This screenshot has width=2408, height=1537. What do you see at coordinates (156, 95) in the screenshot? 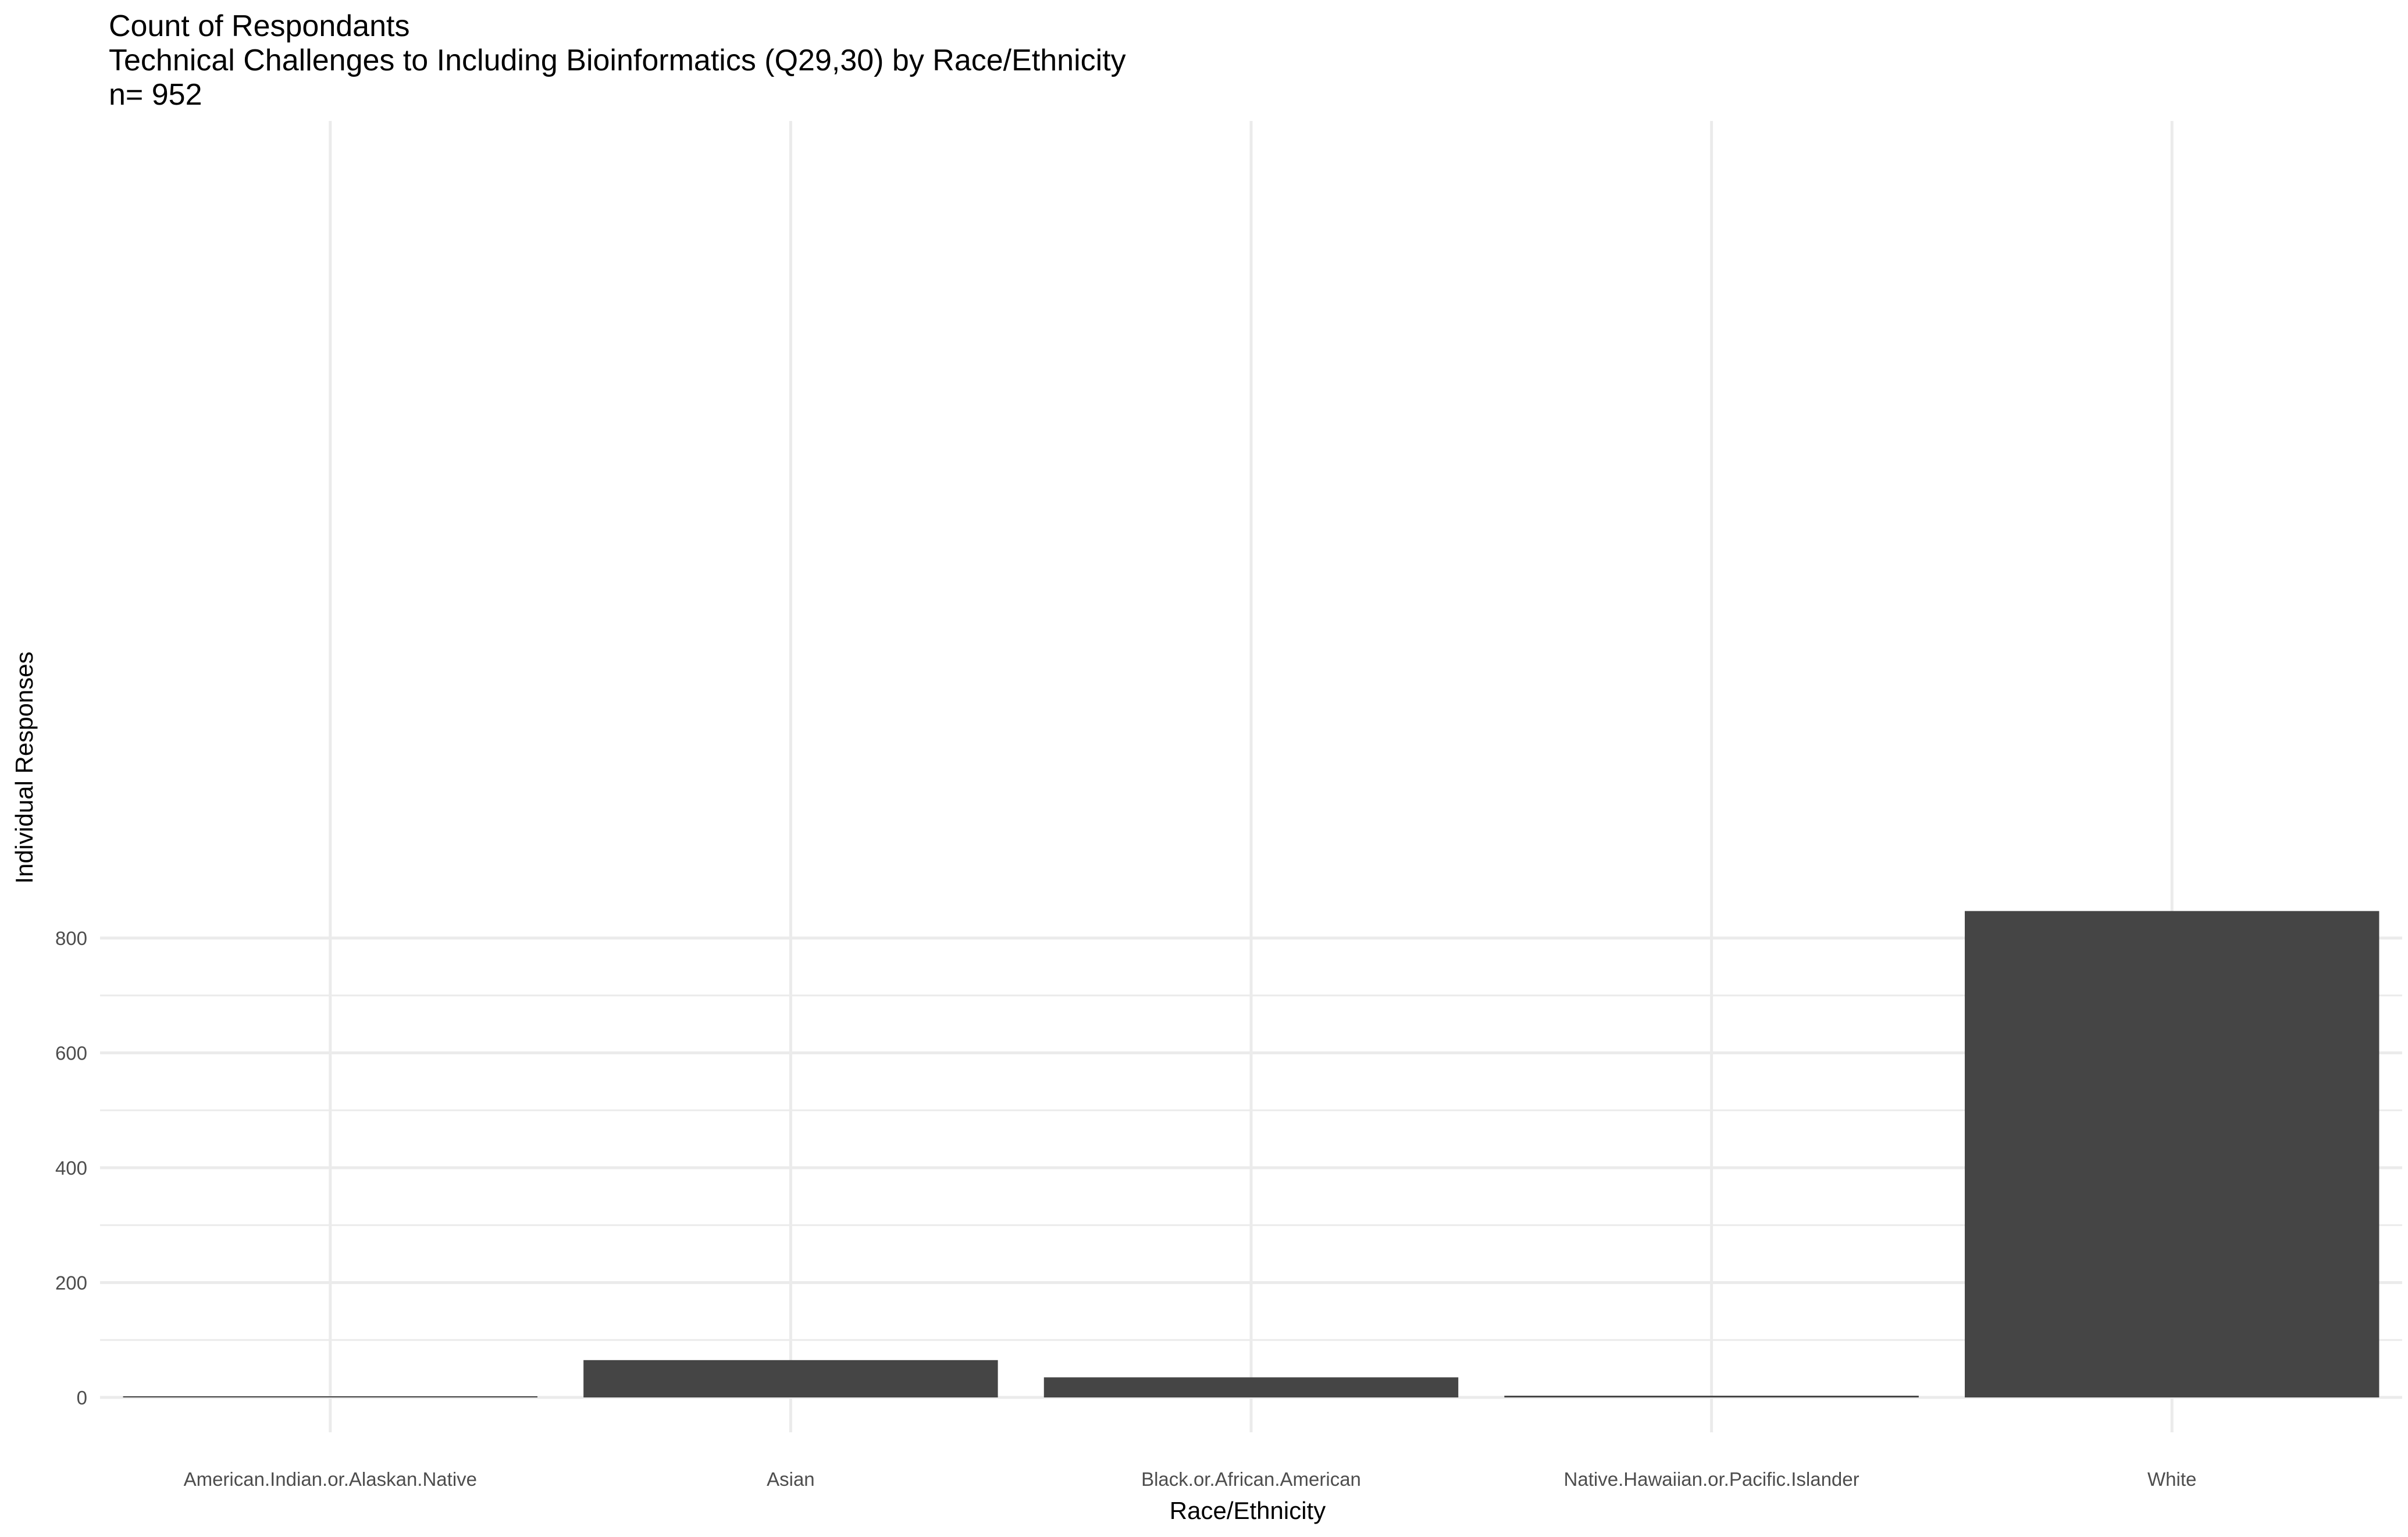
I see `chart-caption: n= 952` at bounding box center [156, 95].